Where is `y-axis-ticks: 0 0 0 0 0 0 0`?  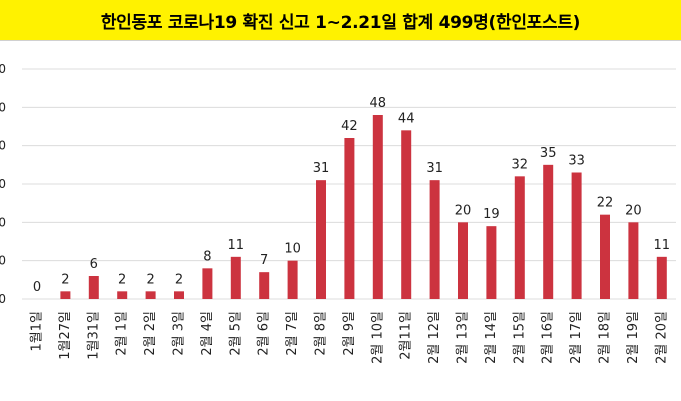
y-axis-ticks: 0 0 0 0 0 0 0 is located at coordinates (3, 184).